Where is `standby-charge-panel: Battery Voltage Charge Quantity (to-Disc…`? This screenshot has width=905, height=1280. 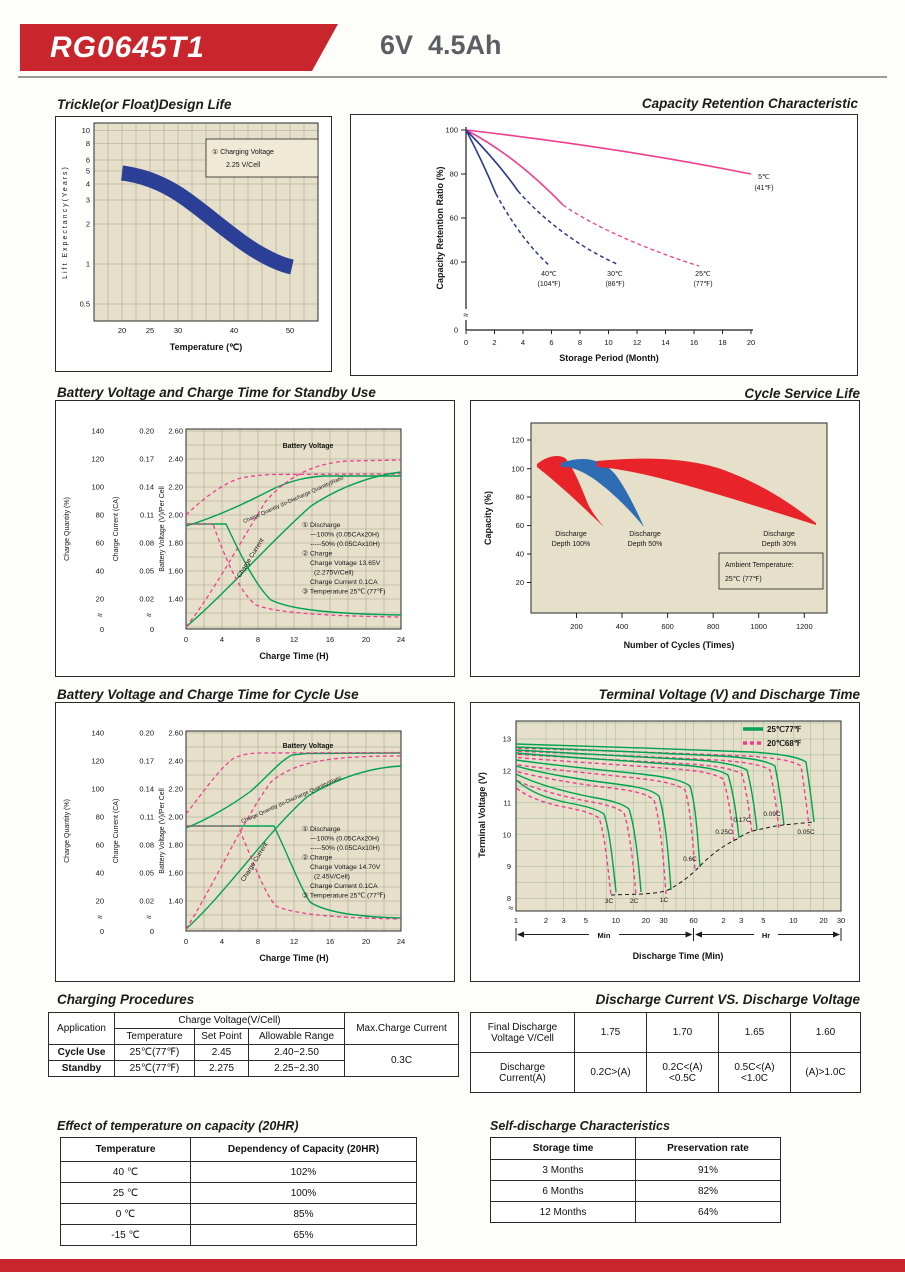
standby-charge-panel: Battery Voltage Charge Quantity (to-Disc… is located at coordinates (255, 538).